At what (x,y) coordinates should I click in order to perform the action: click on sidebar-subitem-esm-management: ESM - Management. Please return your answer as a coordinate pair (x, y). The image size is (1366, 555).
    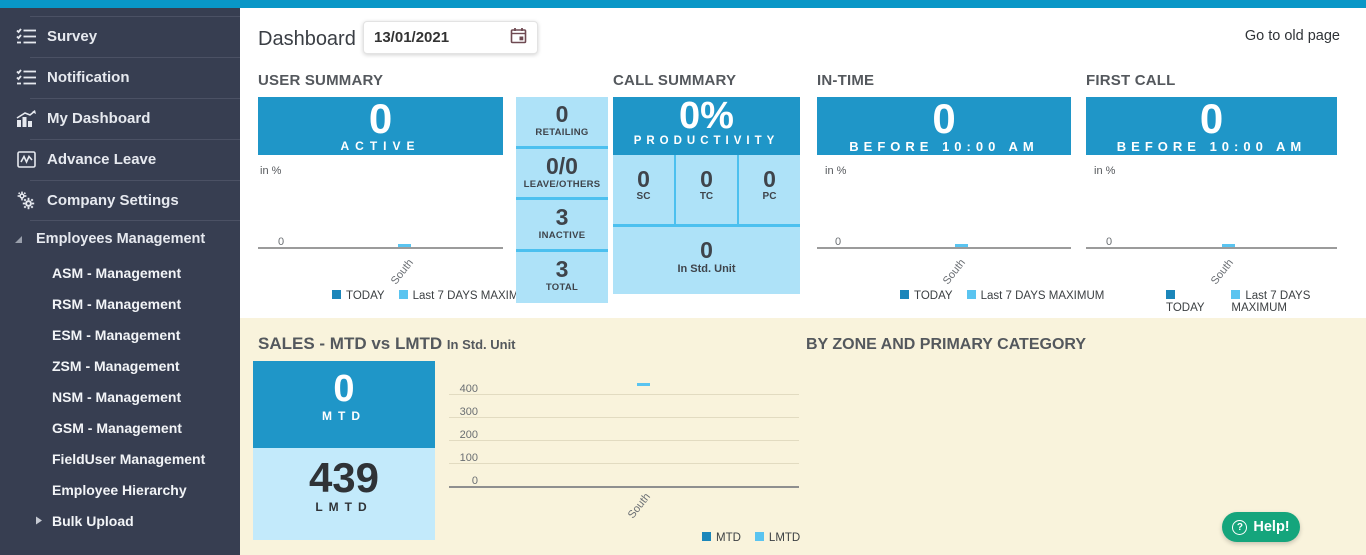
    Looking at the image, I should click on (120, 334).